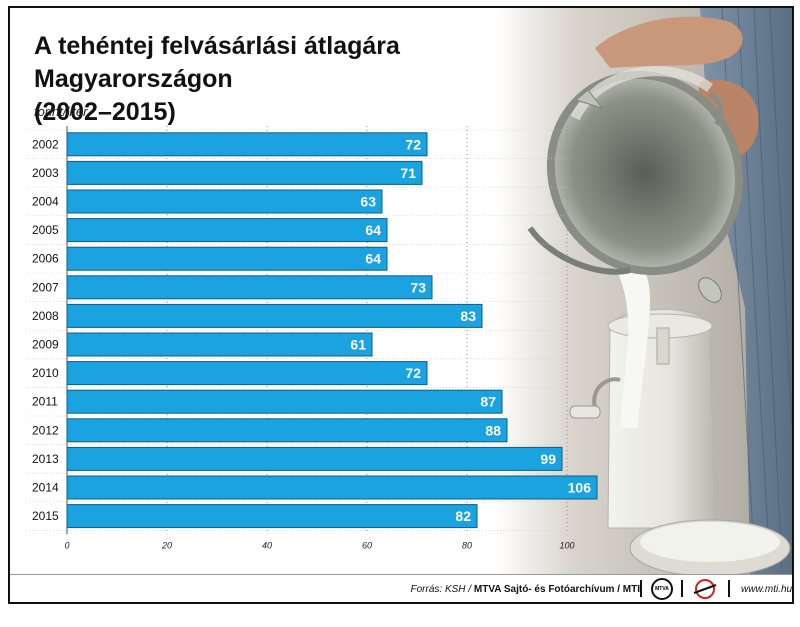  Describe the element at coordinates (166, 545) in the screenshot. I see `x-tick-label: 20` at that location.